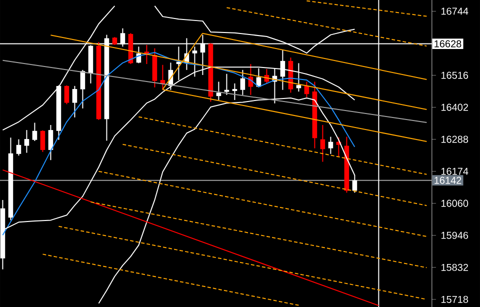 This screenshot has height=307, width=480. Describe the element at coordinates (454, 11) in the screenshot. I see `y-tick-label: 16744` at that location.